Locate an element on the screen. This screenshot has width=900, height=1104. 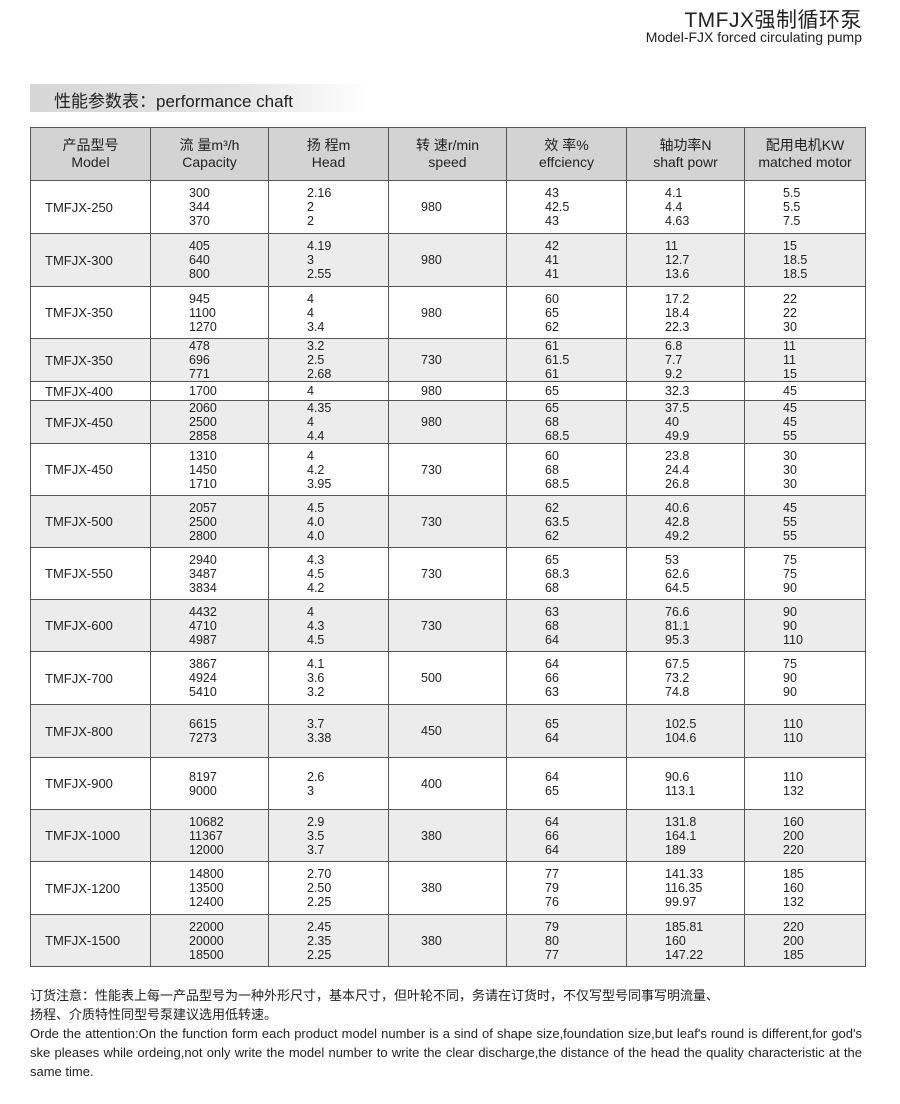
column-header-en: effciency is located at coordinates (566, 162).